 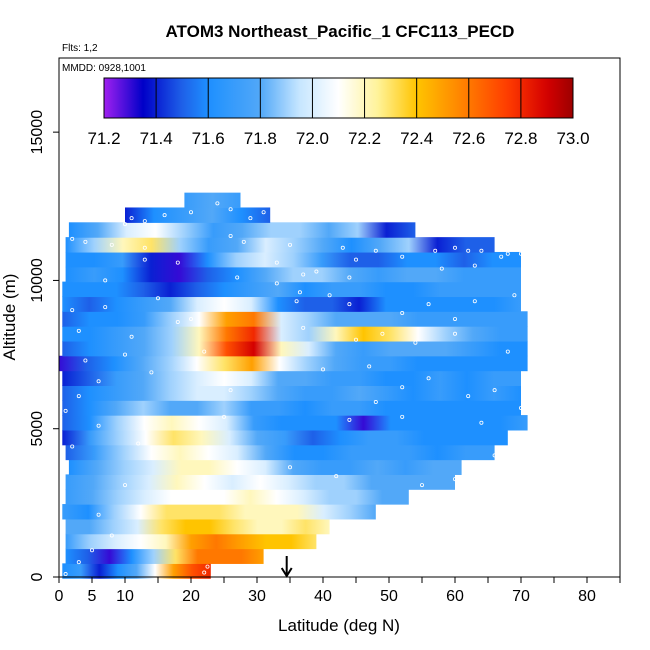 What do you see at coordinates (286, 572) in the screenshot?
I see `marker-head` at bounding box center [286, 572].